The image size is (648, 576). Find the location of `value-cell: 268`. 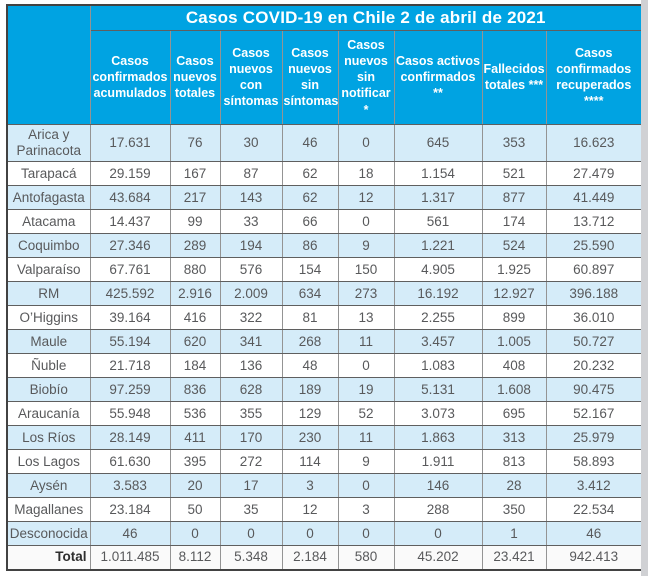

value-cell: 268 is located at coordinates (310, 342).